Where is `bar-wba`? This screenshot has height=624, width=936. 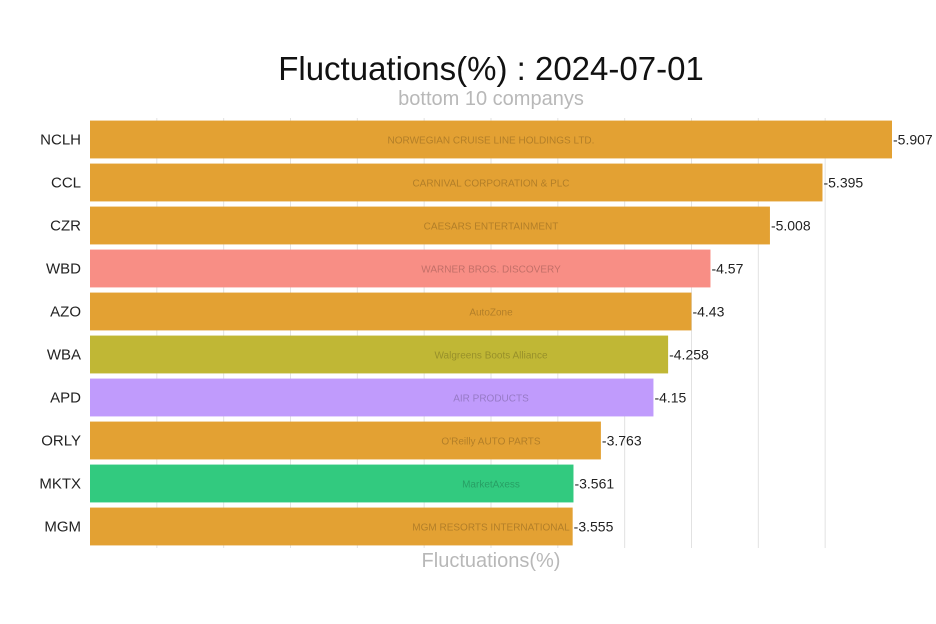
bar-wba is located at coordinates (379, 354).